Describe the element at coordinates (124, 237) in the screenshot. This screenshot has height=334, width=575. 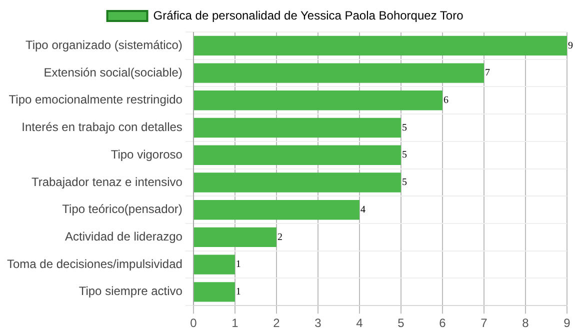
I see `y-tick-label: Actividad de liderazgo` at that location.